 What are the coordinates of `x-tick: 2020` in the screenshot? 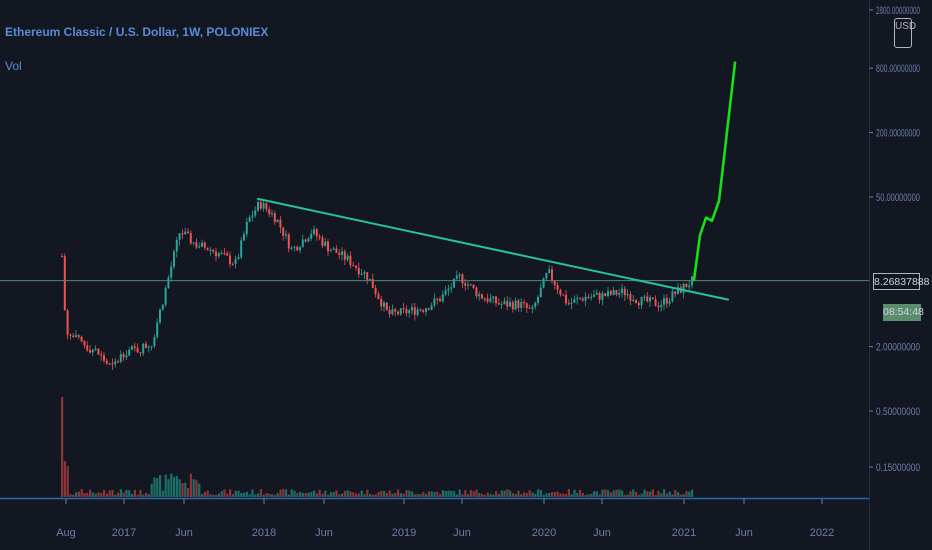 It's located at (544, 519).